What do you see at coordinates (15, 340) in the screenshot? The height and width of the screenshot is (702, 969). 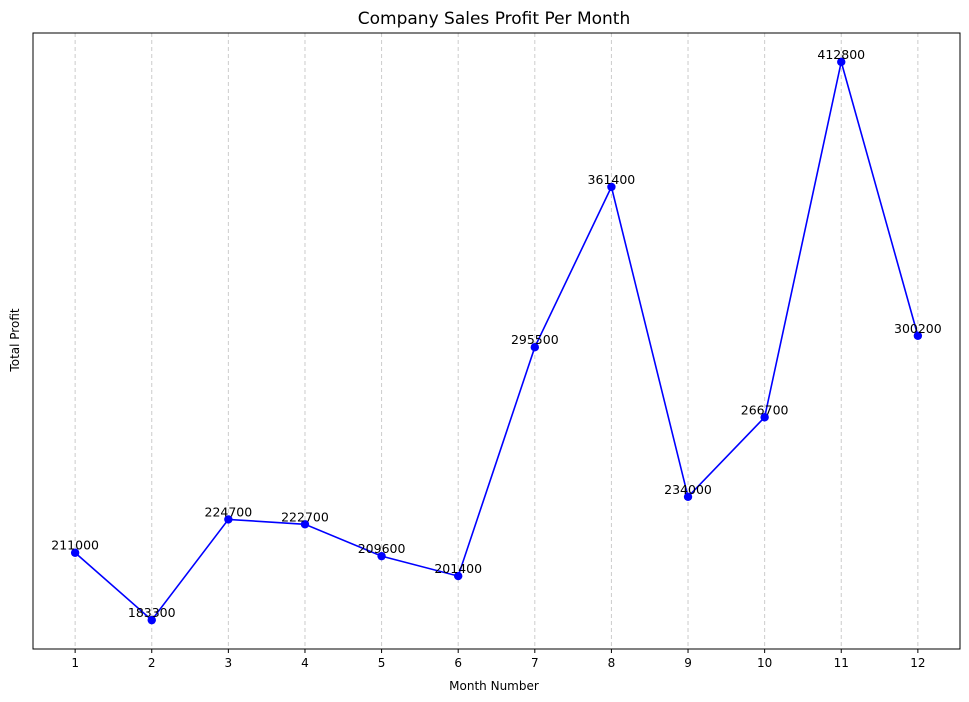 I see `y-axis-label: Total Profit` at bounding box center [15, 340].